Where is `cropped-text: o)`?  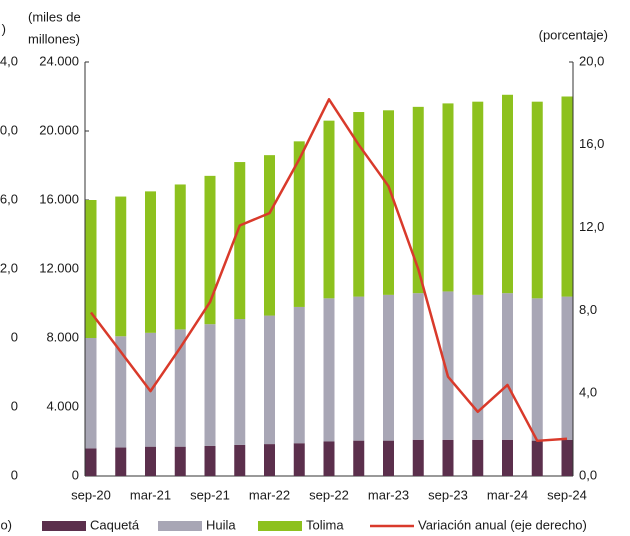 cropped-text: o) is located at coordinates (6, 524).